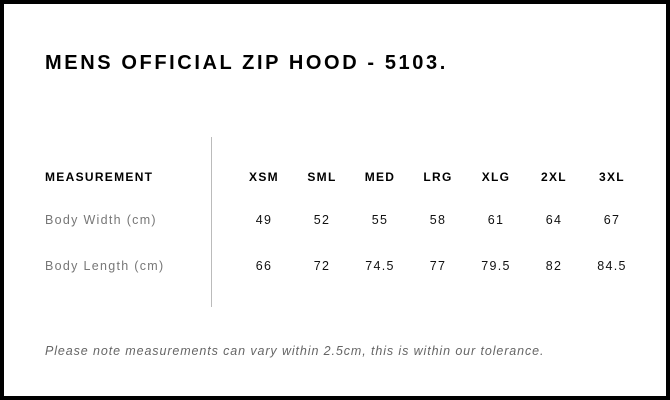 The image size is (670, 400). Describe the element at coordinates (612, 220) in the screenshot. I see `cell: 67` at that location.